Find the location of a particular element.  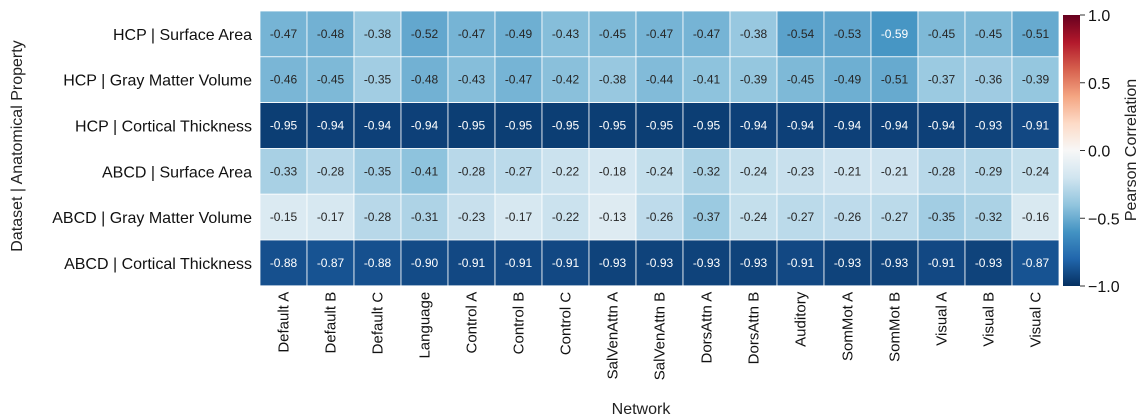

cell-value-label: -0.46 is located at coordinates (284, 80).